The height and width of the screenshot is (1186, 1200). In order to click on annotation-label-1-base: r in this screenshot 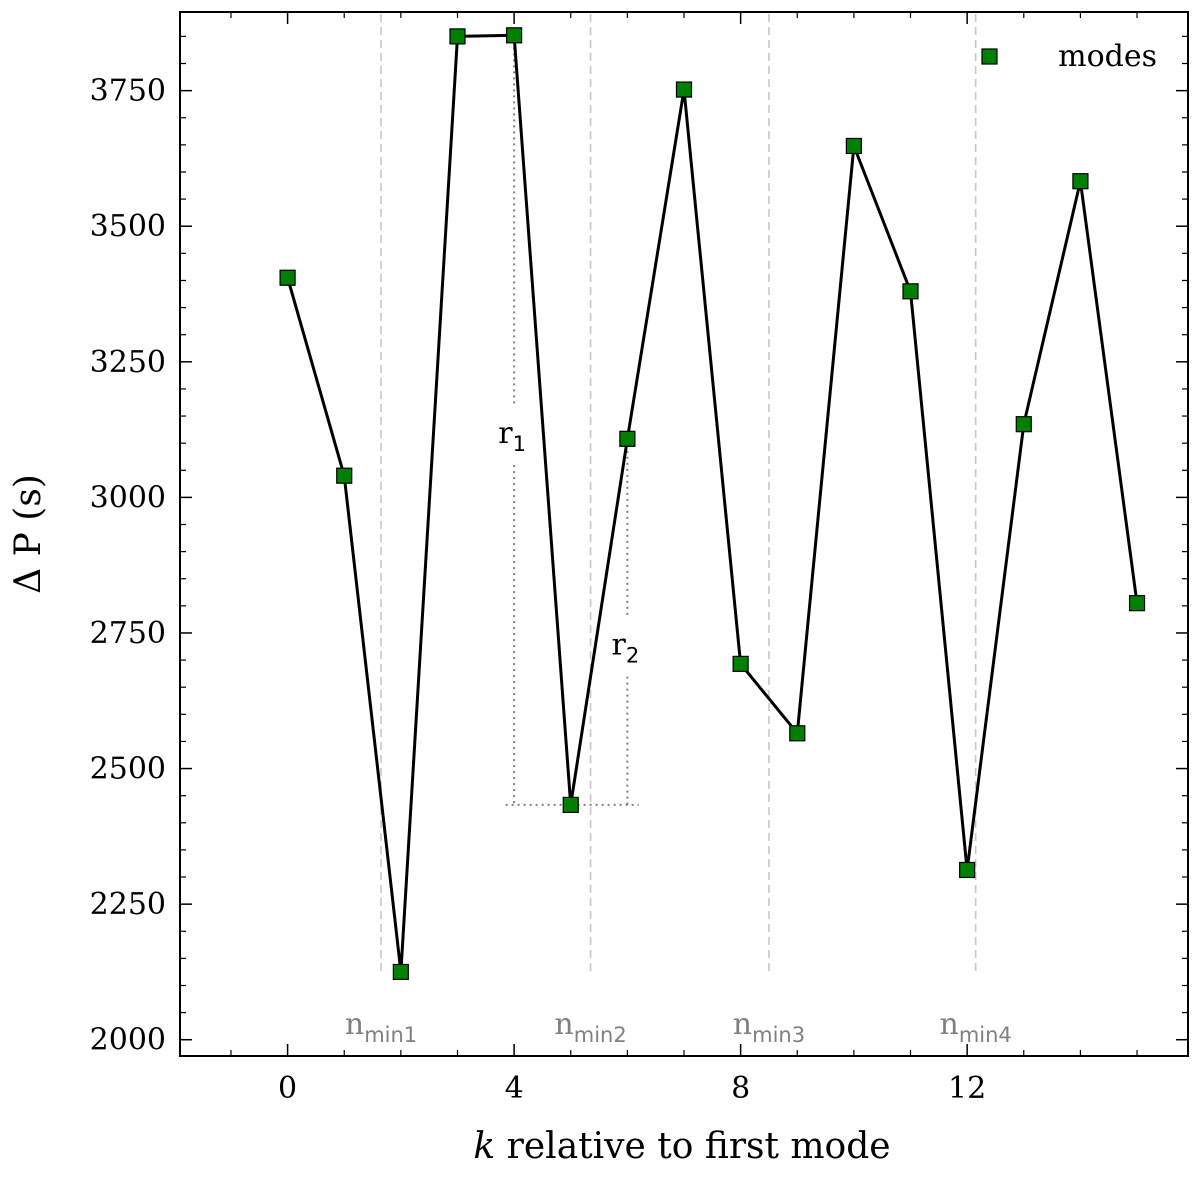, I will do `click(505, 433)`.